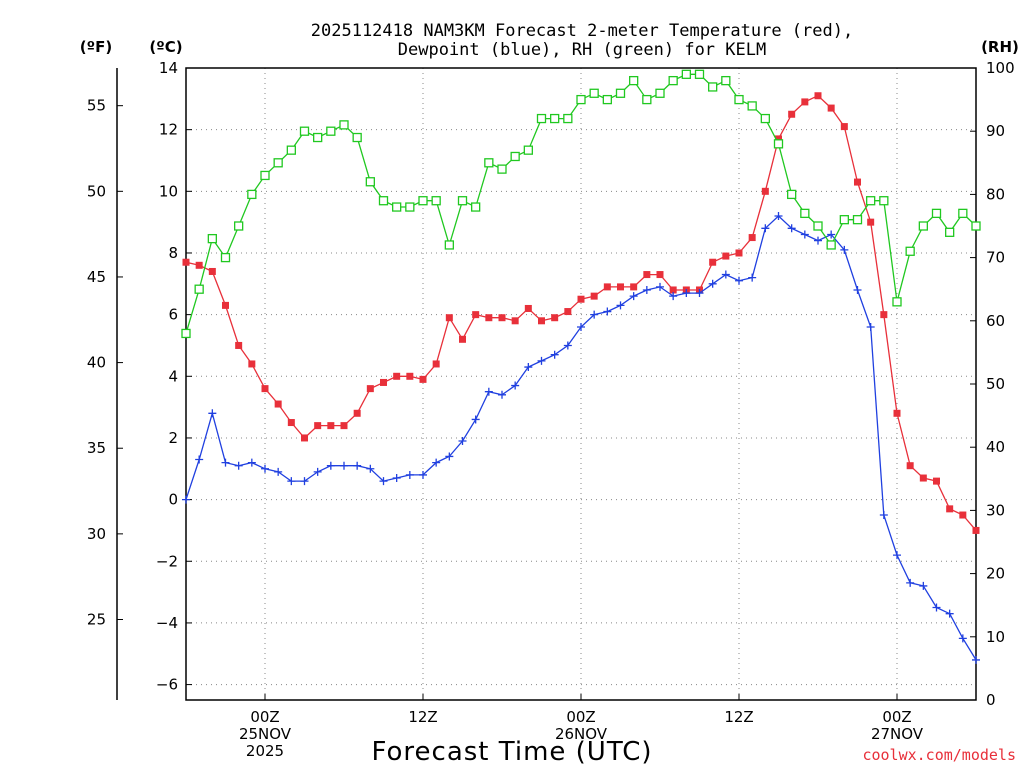  What do you see at coordinates (96, 534) in the screenshot?
I see `fahrenheit-tick-label: 30` at bounding box center [96, 534].